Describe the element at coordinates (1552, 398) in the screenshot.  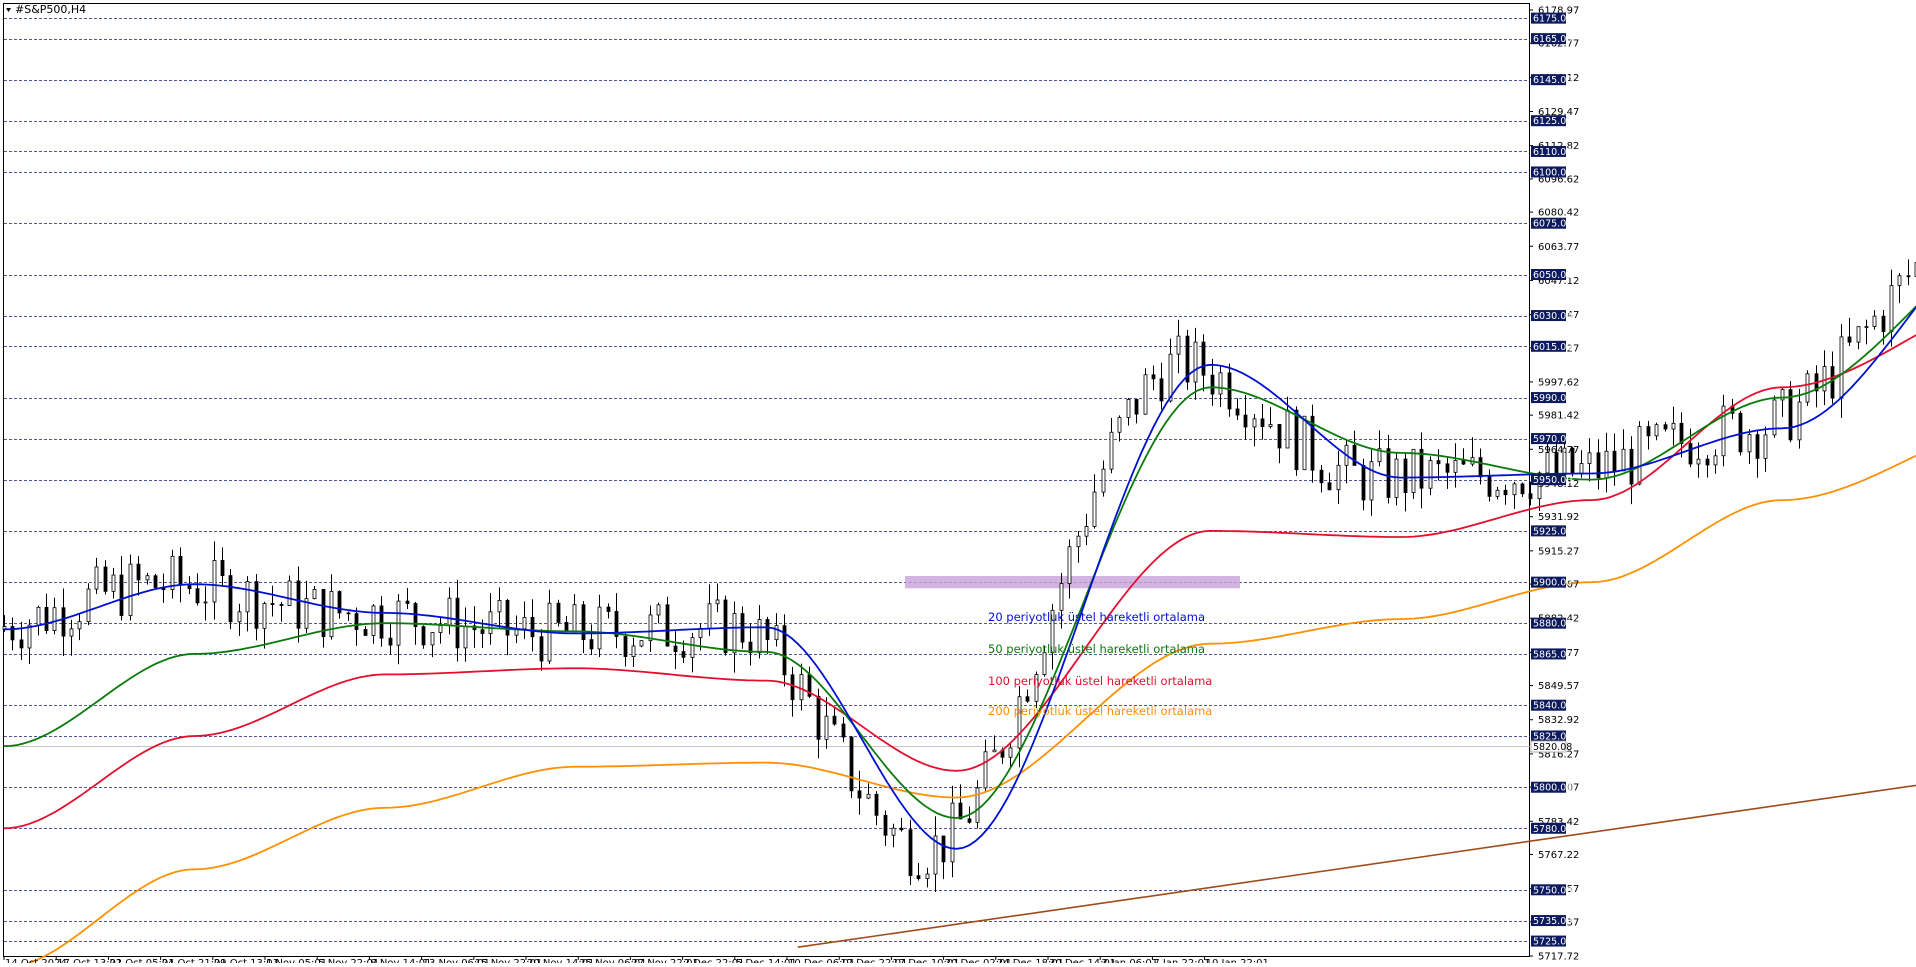
I see `level-price-label: 5990.00` at that location.